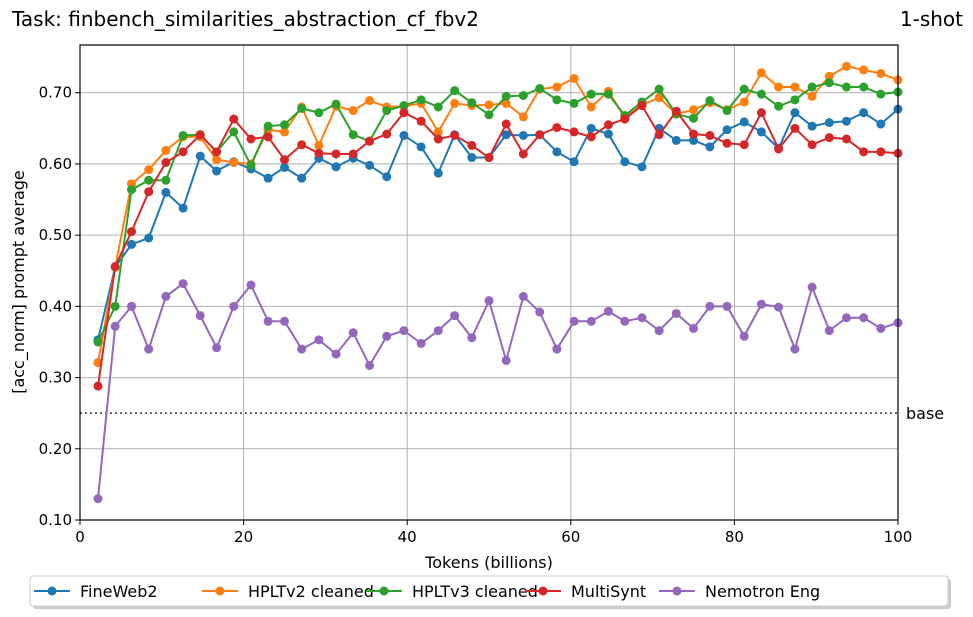 The width and height of the screenshot is (973, 617). What do you see at coordinates (80, 537) in the screenshot?
I see `x-tick-label: 0` at bounding box center [80, 537].